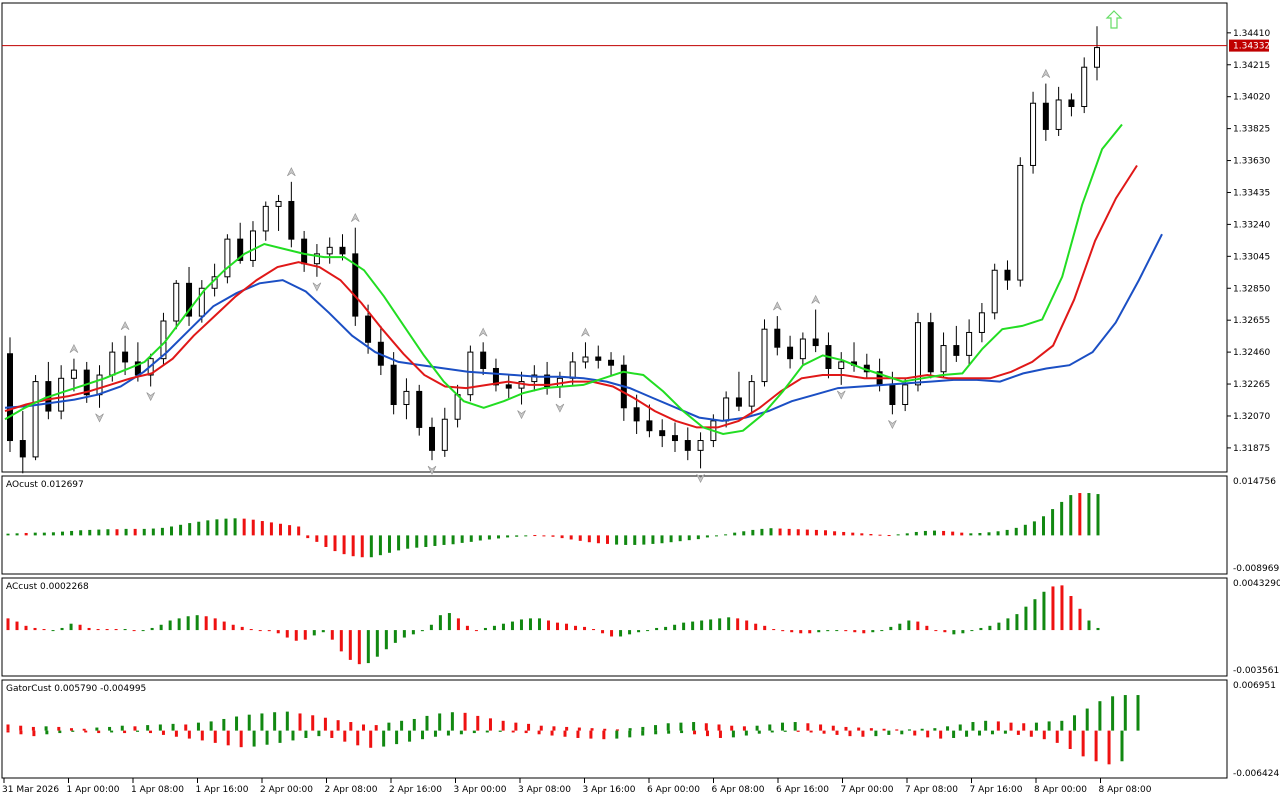 The image size is (1280, 800). I want to click on time-label: 3 Apr 16:00, so click(609, 790).